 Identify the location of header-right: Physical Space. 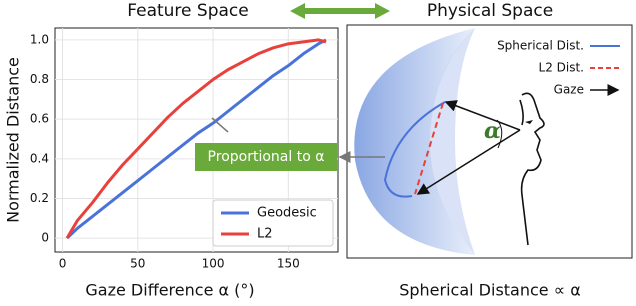
(490, 11).